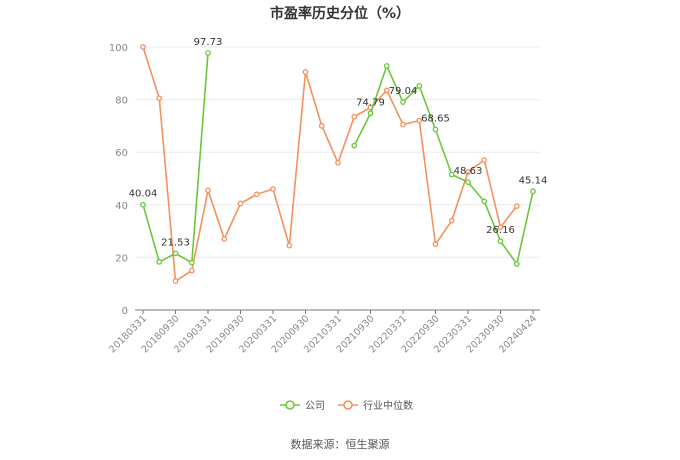 The width and height of the screenshot is (680, 460). Describe the element at coordinates (340, 444) in the screenshot. I see `data-source: 数据来源：恒生聚源` at that location.